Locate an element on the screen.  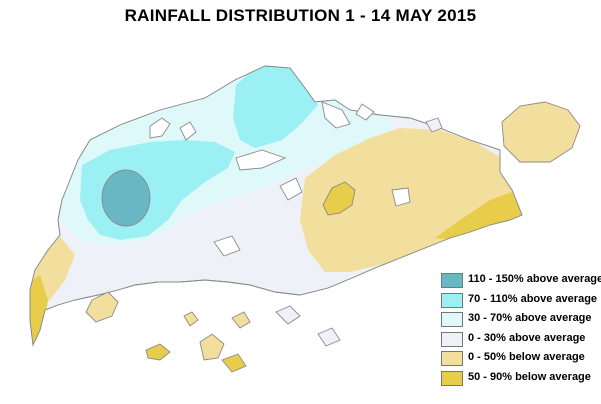
island-east-0-50-below is located at coordinates (541, 132).